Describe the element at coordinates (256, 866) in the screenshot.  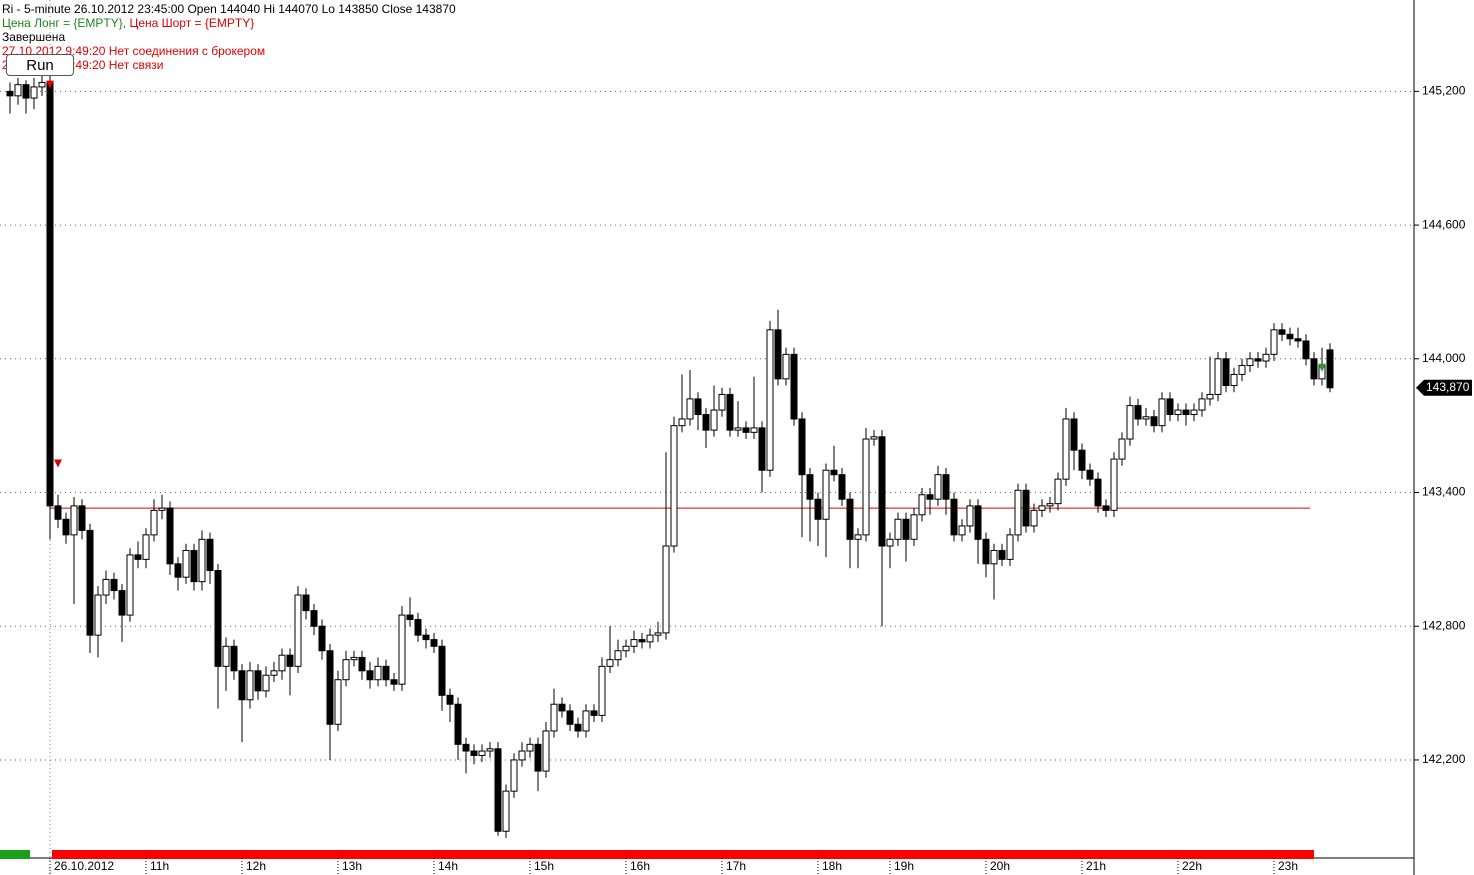
I see `x-tick-label: 12h` at that location.